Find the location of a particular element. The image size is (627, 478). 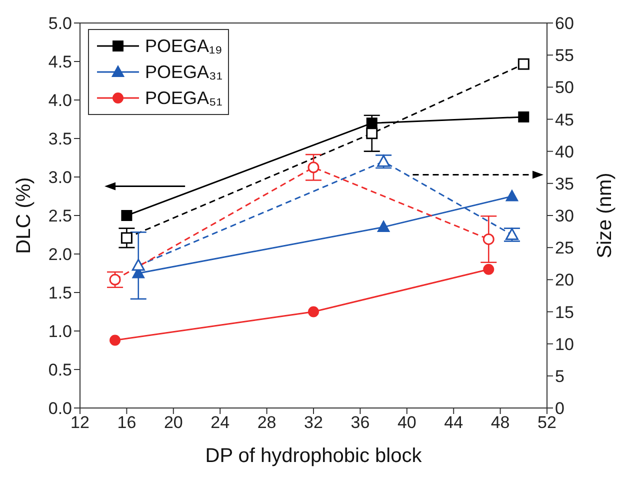

y-axis-title: DLC (%) is located at coordinates (24, 215).